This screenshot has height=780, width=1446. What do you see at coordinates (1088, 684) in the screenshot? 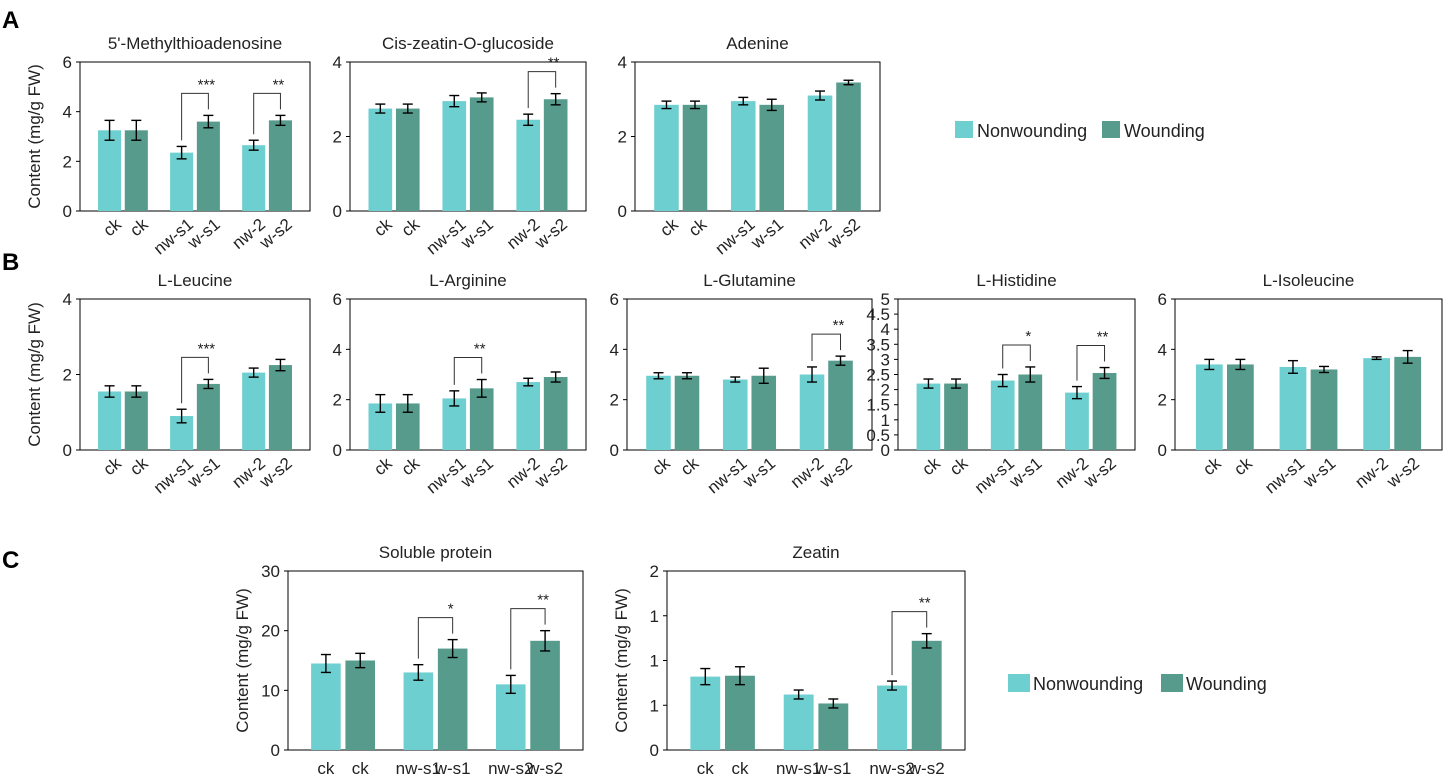
I see `legend-c-label-nonwounding: Nonwounding` at bounding box center [1088, 684].